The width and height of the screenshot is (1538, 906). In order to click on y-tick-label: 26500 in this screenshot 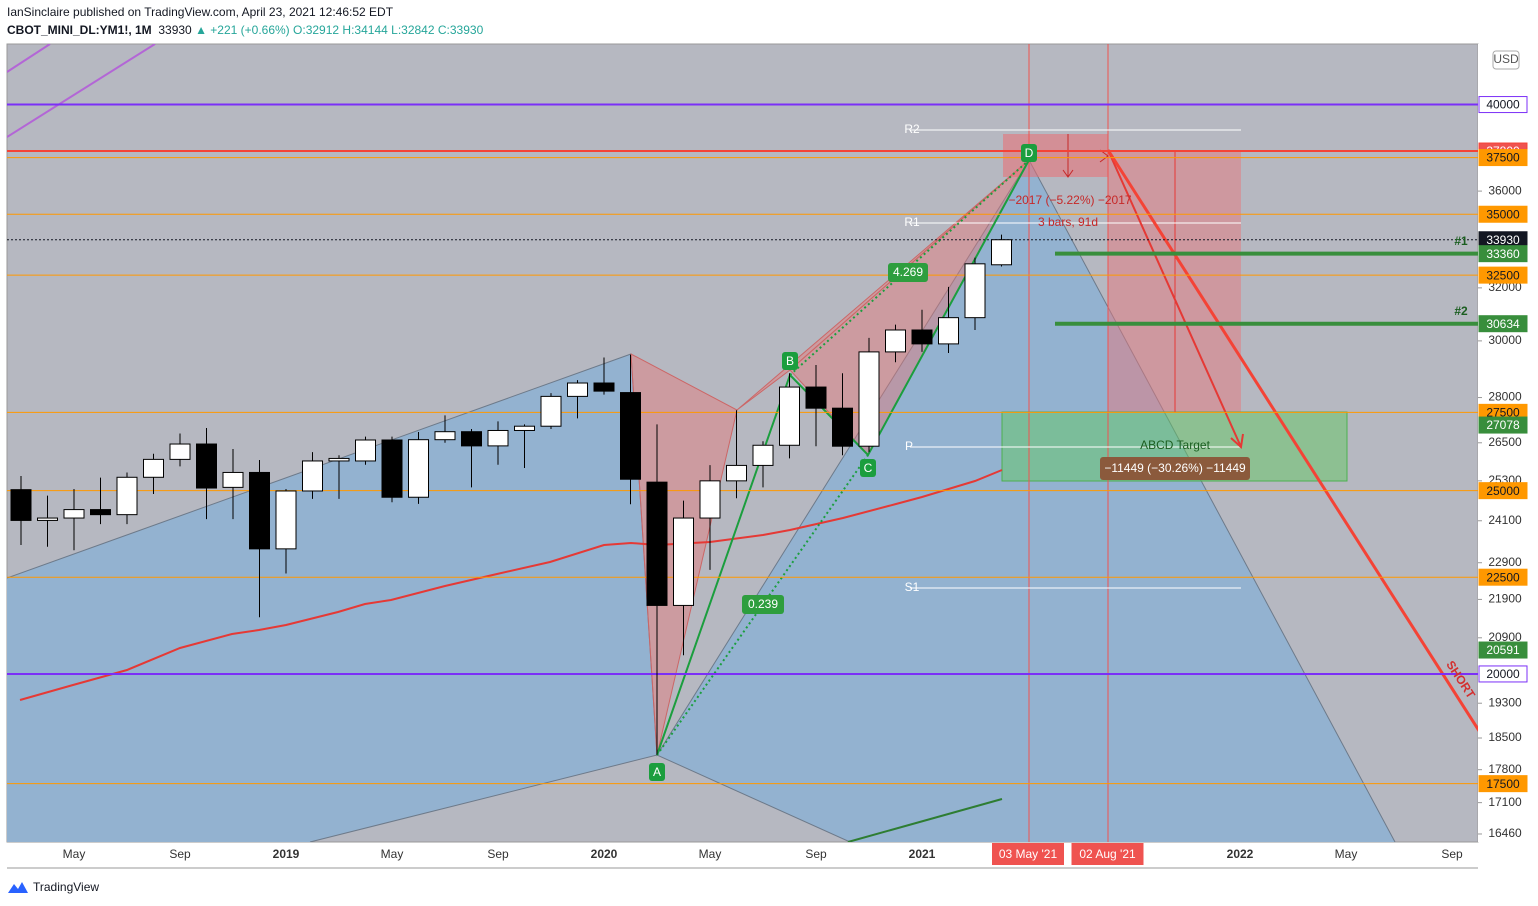, I will do `click(1505, 442)`.